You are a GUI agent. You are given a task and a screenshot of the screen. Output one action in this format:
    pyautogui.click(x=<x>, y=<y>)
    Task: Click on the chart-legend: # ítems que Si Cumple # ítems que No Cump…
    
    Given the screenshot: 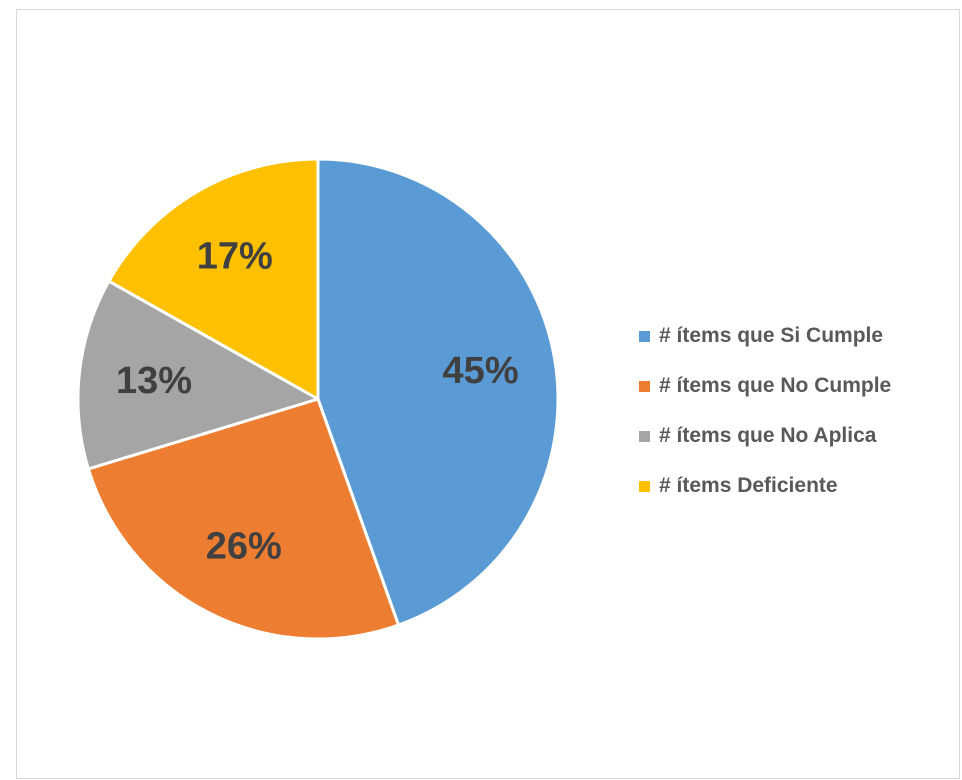 What is the action you would take?
    pyautogui.click(x=765, y=411)
    